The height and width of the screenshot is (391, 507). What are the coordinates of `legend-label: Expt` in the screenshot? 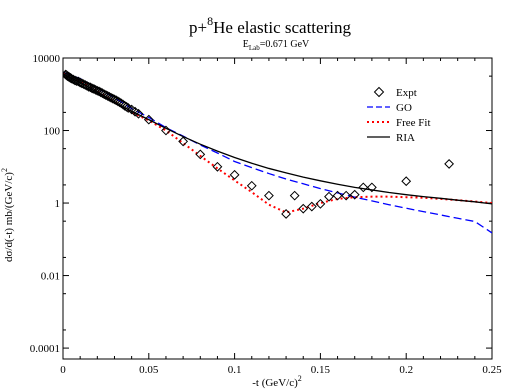 It's located at (406, 93).